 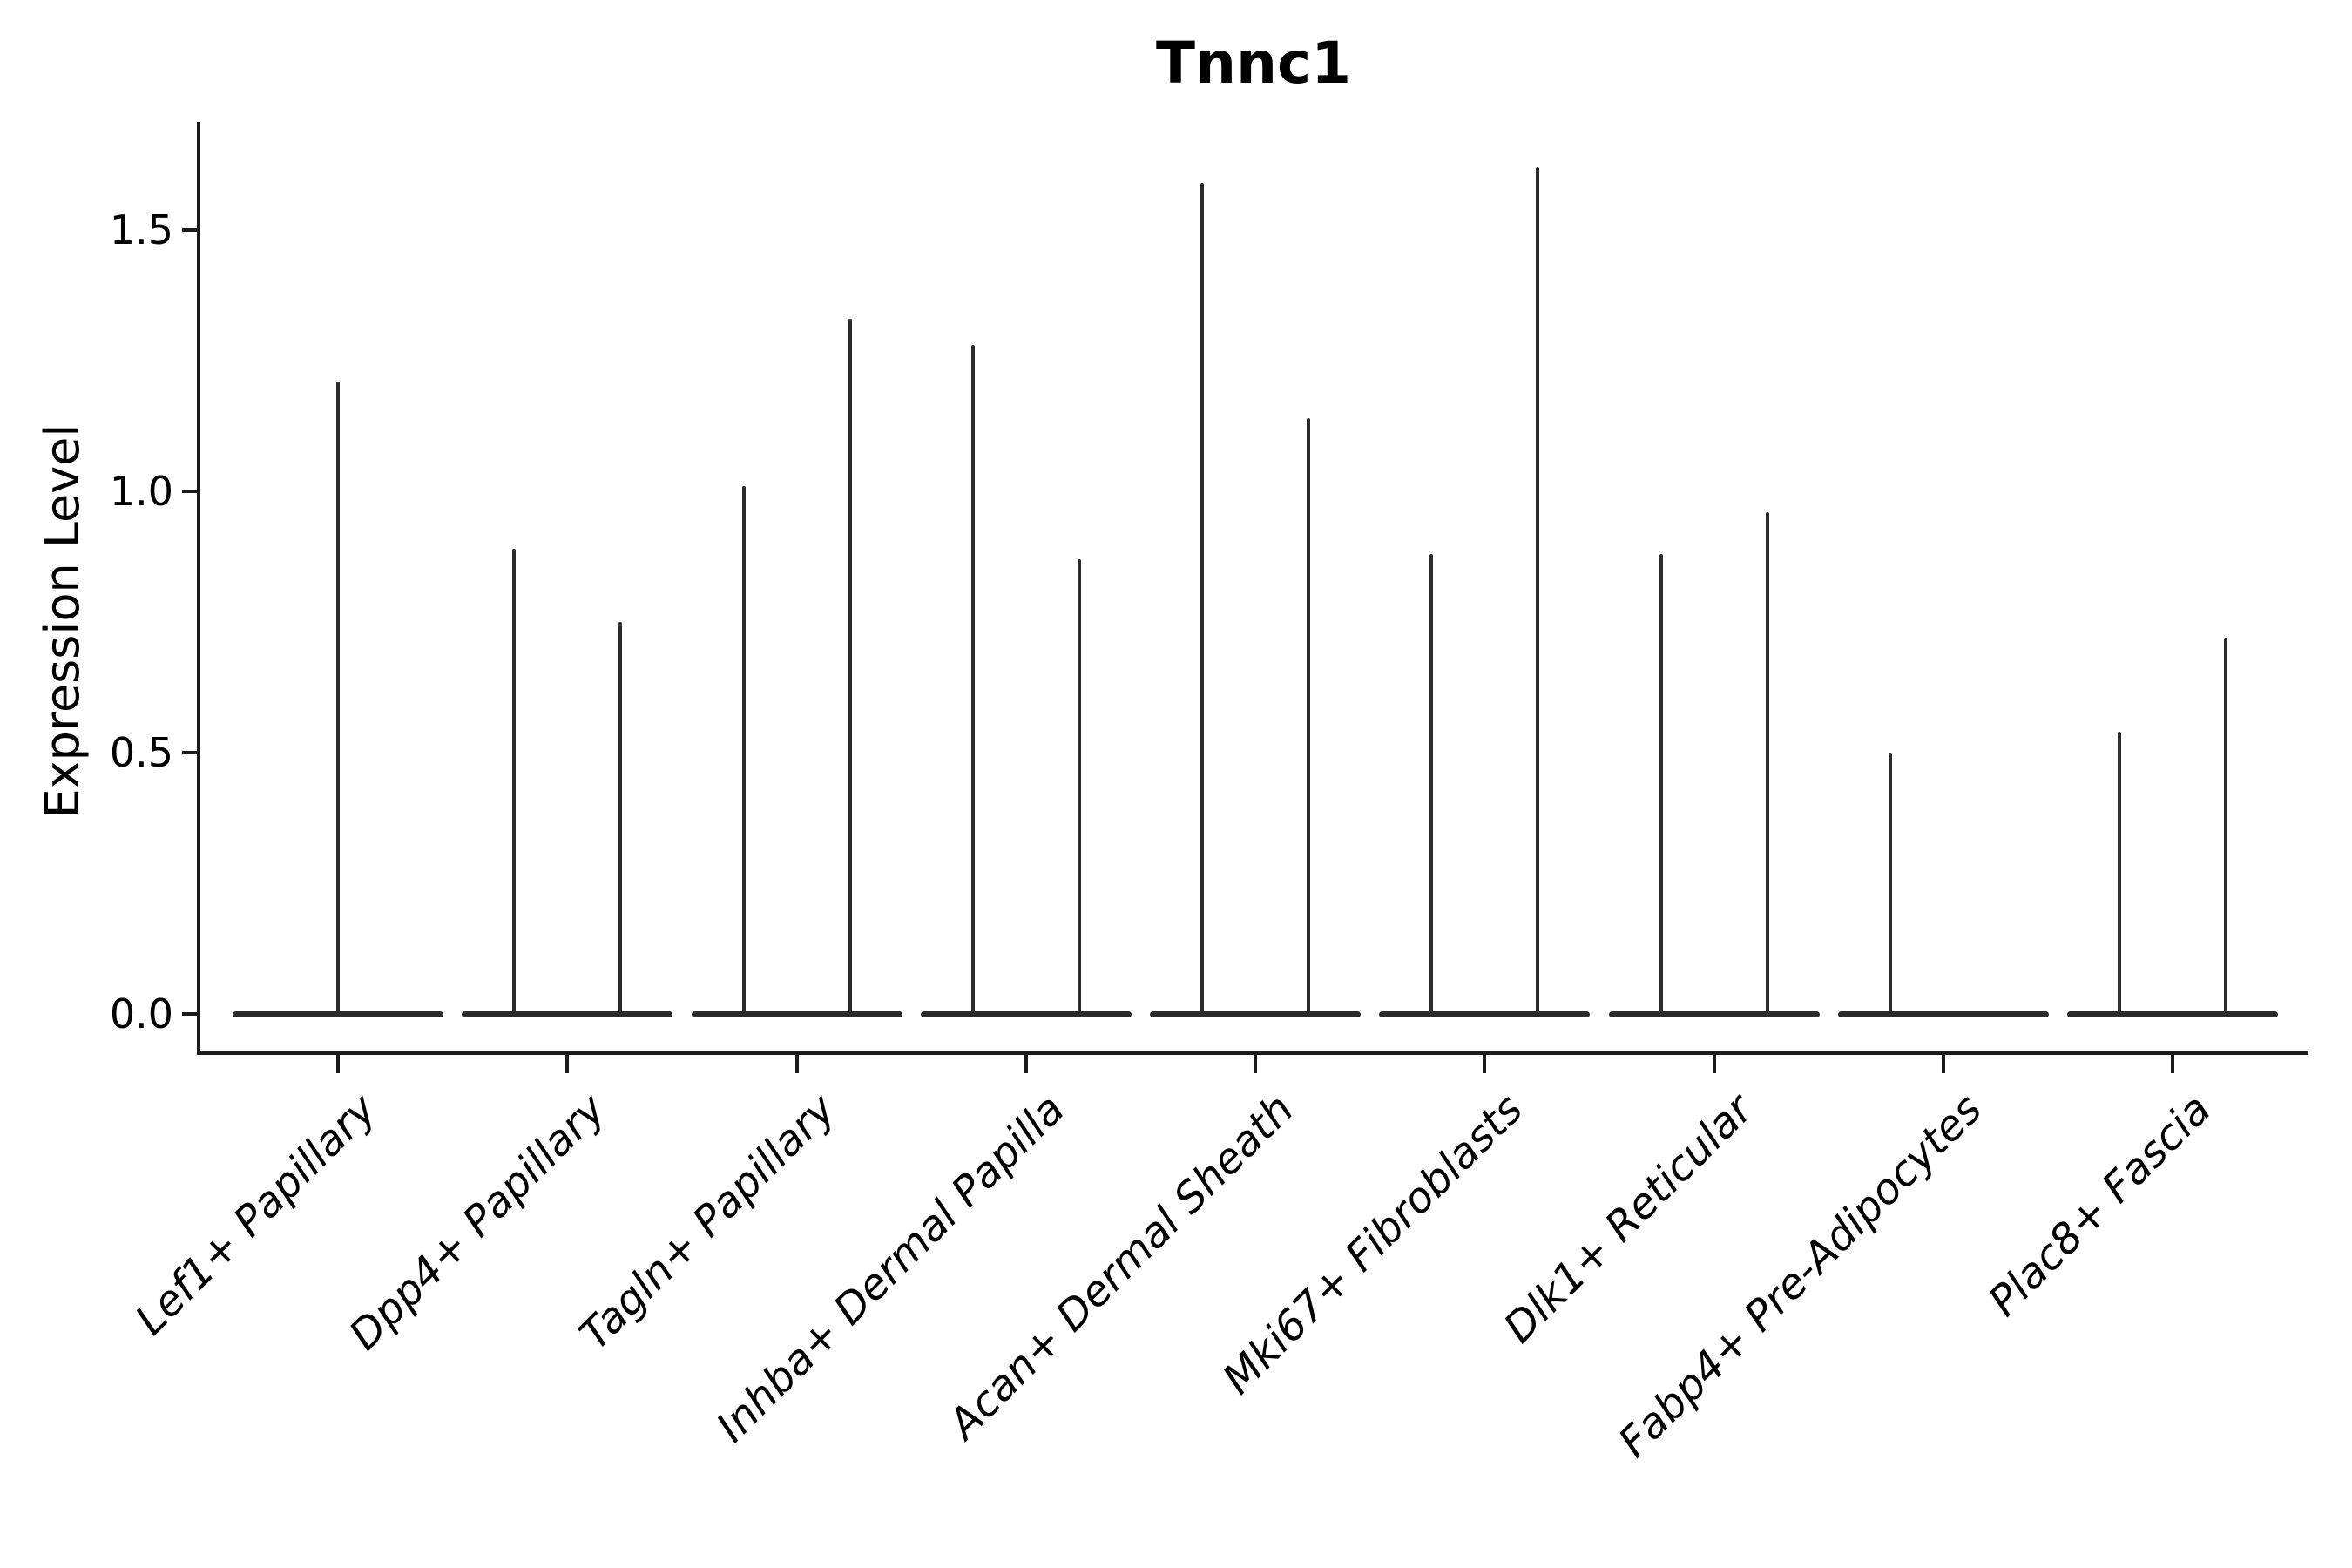 What do you see at coordinates (62, 621) in the screenshot?
I see `y-axis-label: Expression Level` at bounding box center [62, 621].